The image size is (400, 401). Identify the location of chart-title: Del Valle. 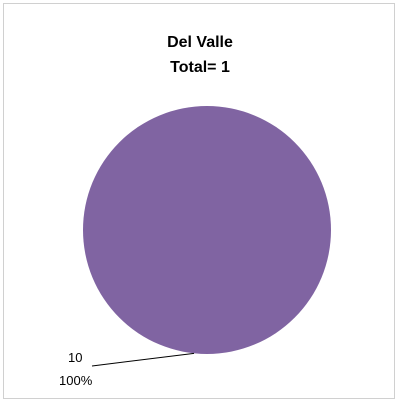
(200, 42).